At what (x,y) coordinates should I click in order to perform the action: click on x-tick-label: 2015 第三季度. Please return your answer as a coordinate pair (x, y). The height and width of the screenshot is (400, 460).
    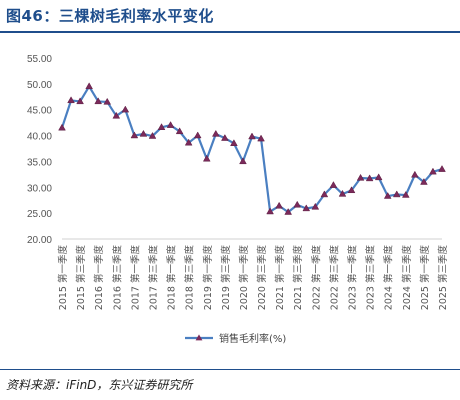
    Looking at the image, I should click on (81, 278).